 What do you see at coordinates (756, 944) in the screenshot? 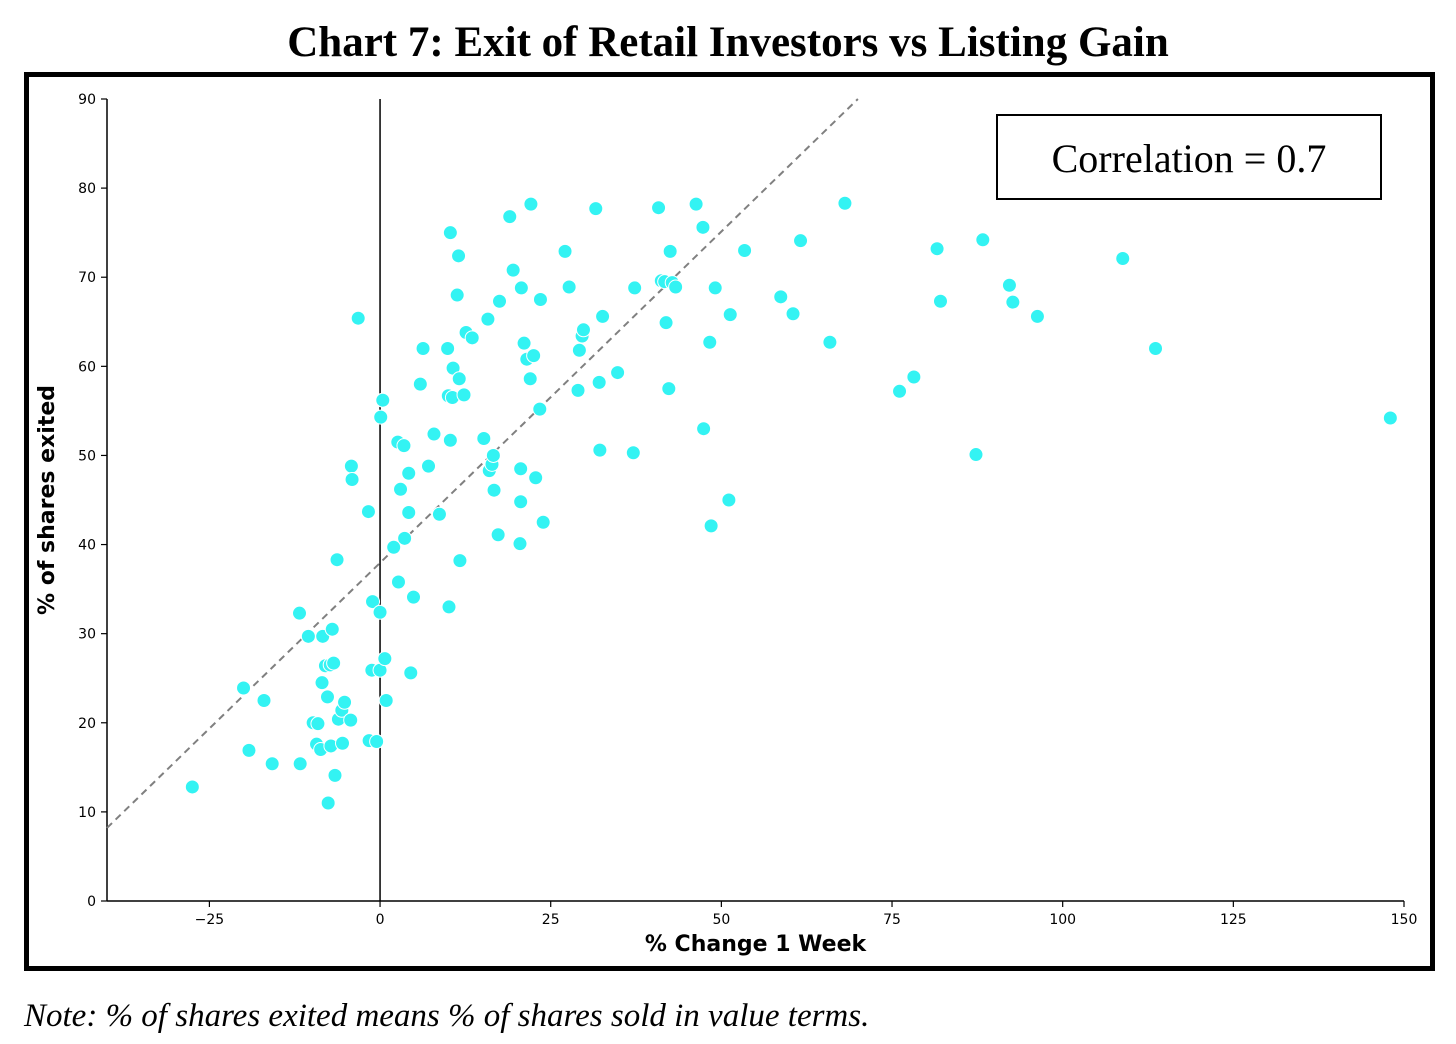
I see `x-axis-label: % Change 1 Week` at bounding box center [756, 944].